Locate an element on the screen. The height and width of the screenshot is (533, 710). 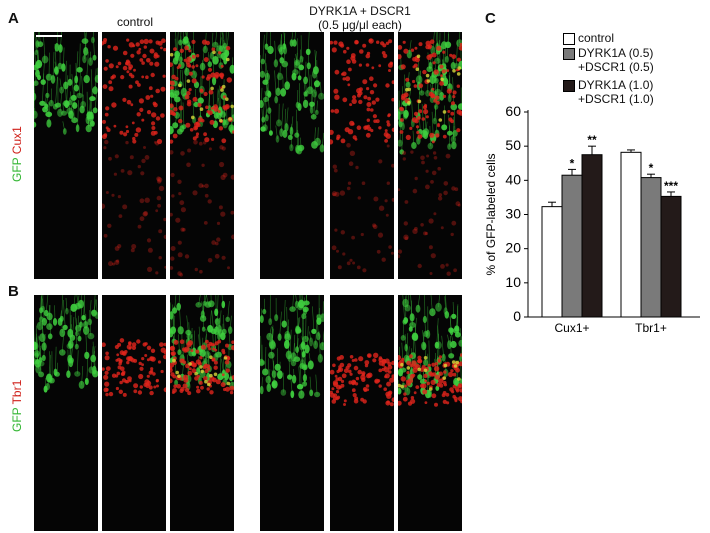
legend-label: control is located at coordinates (596, 38).